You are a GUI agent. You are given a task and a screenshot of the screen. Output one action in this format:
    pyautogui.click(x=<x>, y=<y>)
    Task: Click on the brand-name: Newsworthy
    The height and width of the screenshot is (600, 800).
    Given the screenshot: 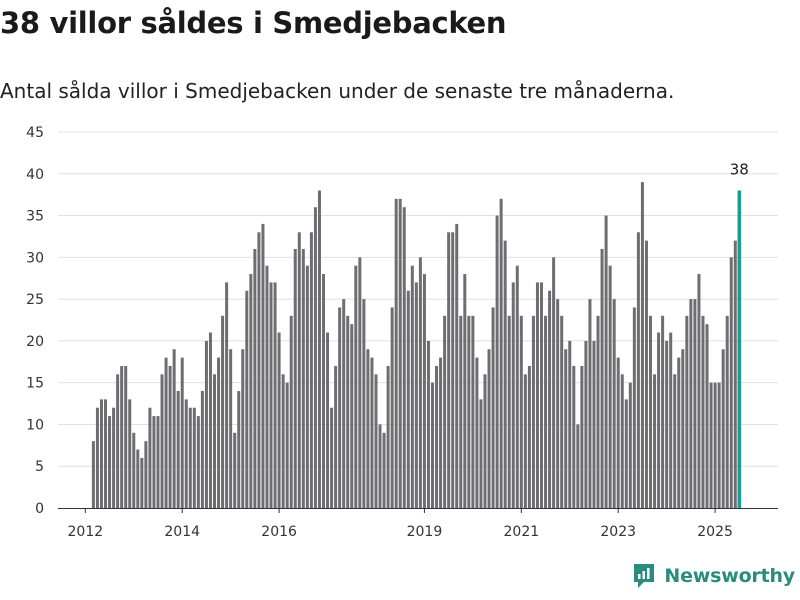 What is the action you would take?
    pyautogui.click(x=729, y=576)
    